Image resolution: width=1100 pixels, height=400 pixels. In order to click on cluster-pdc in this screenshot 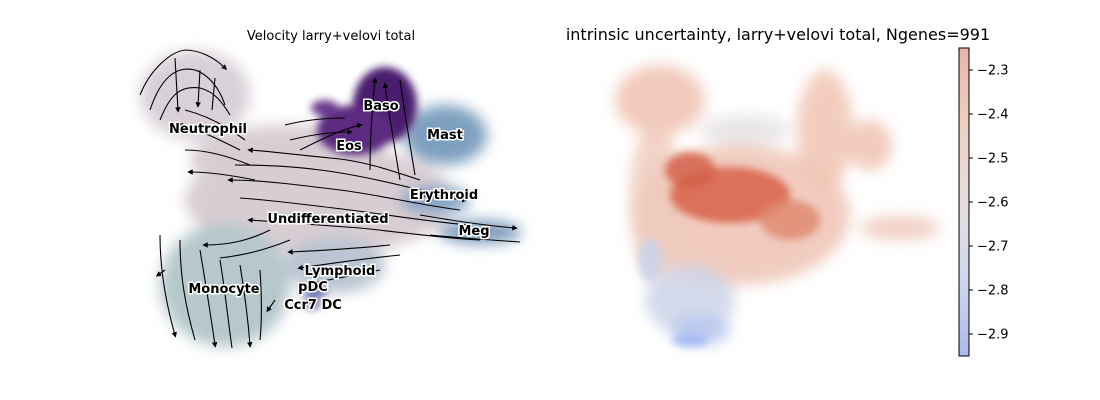, I will do `click(315, 292)`.